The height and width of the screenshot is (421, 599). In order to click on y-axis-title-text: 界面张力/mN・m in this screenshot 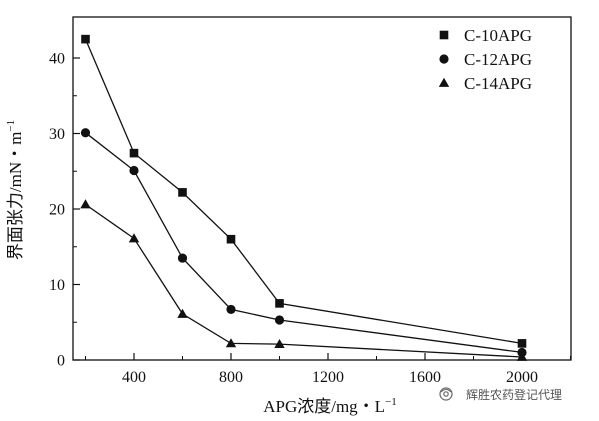, I will do `click(15, 196)`.